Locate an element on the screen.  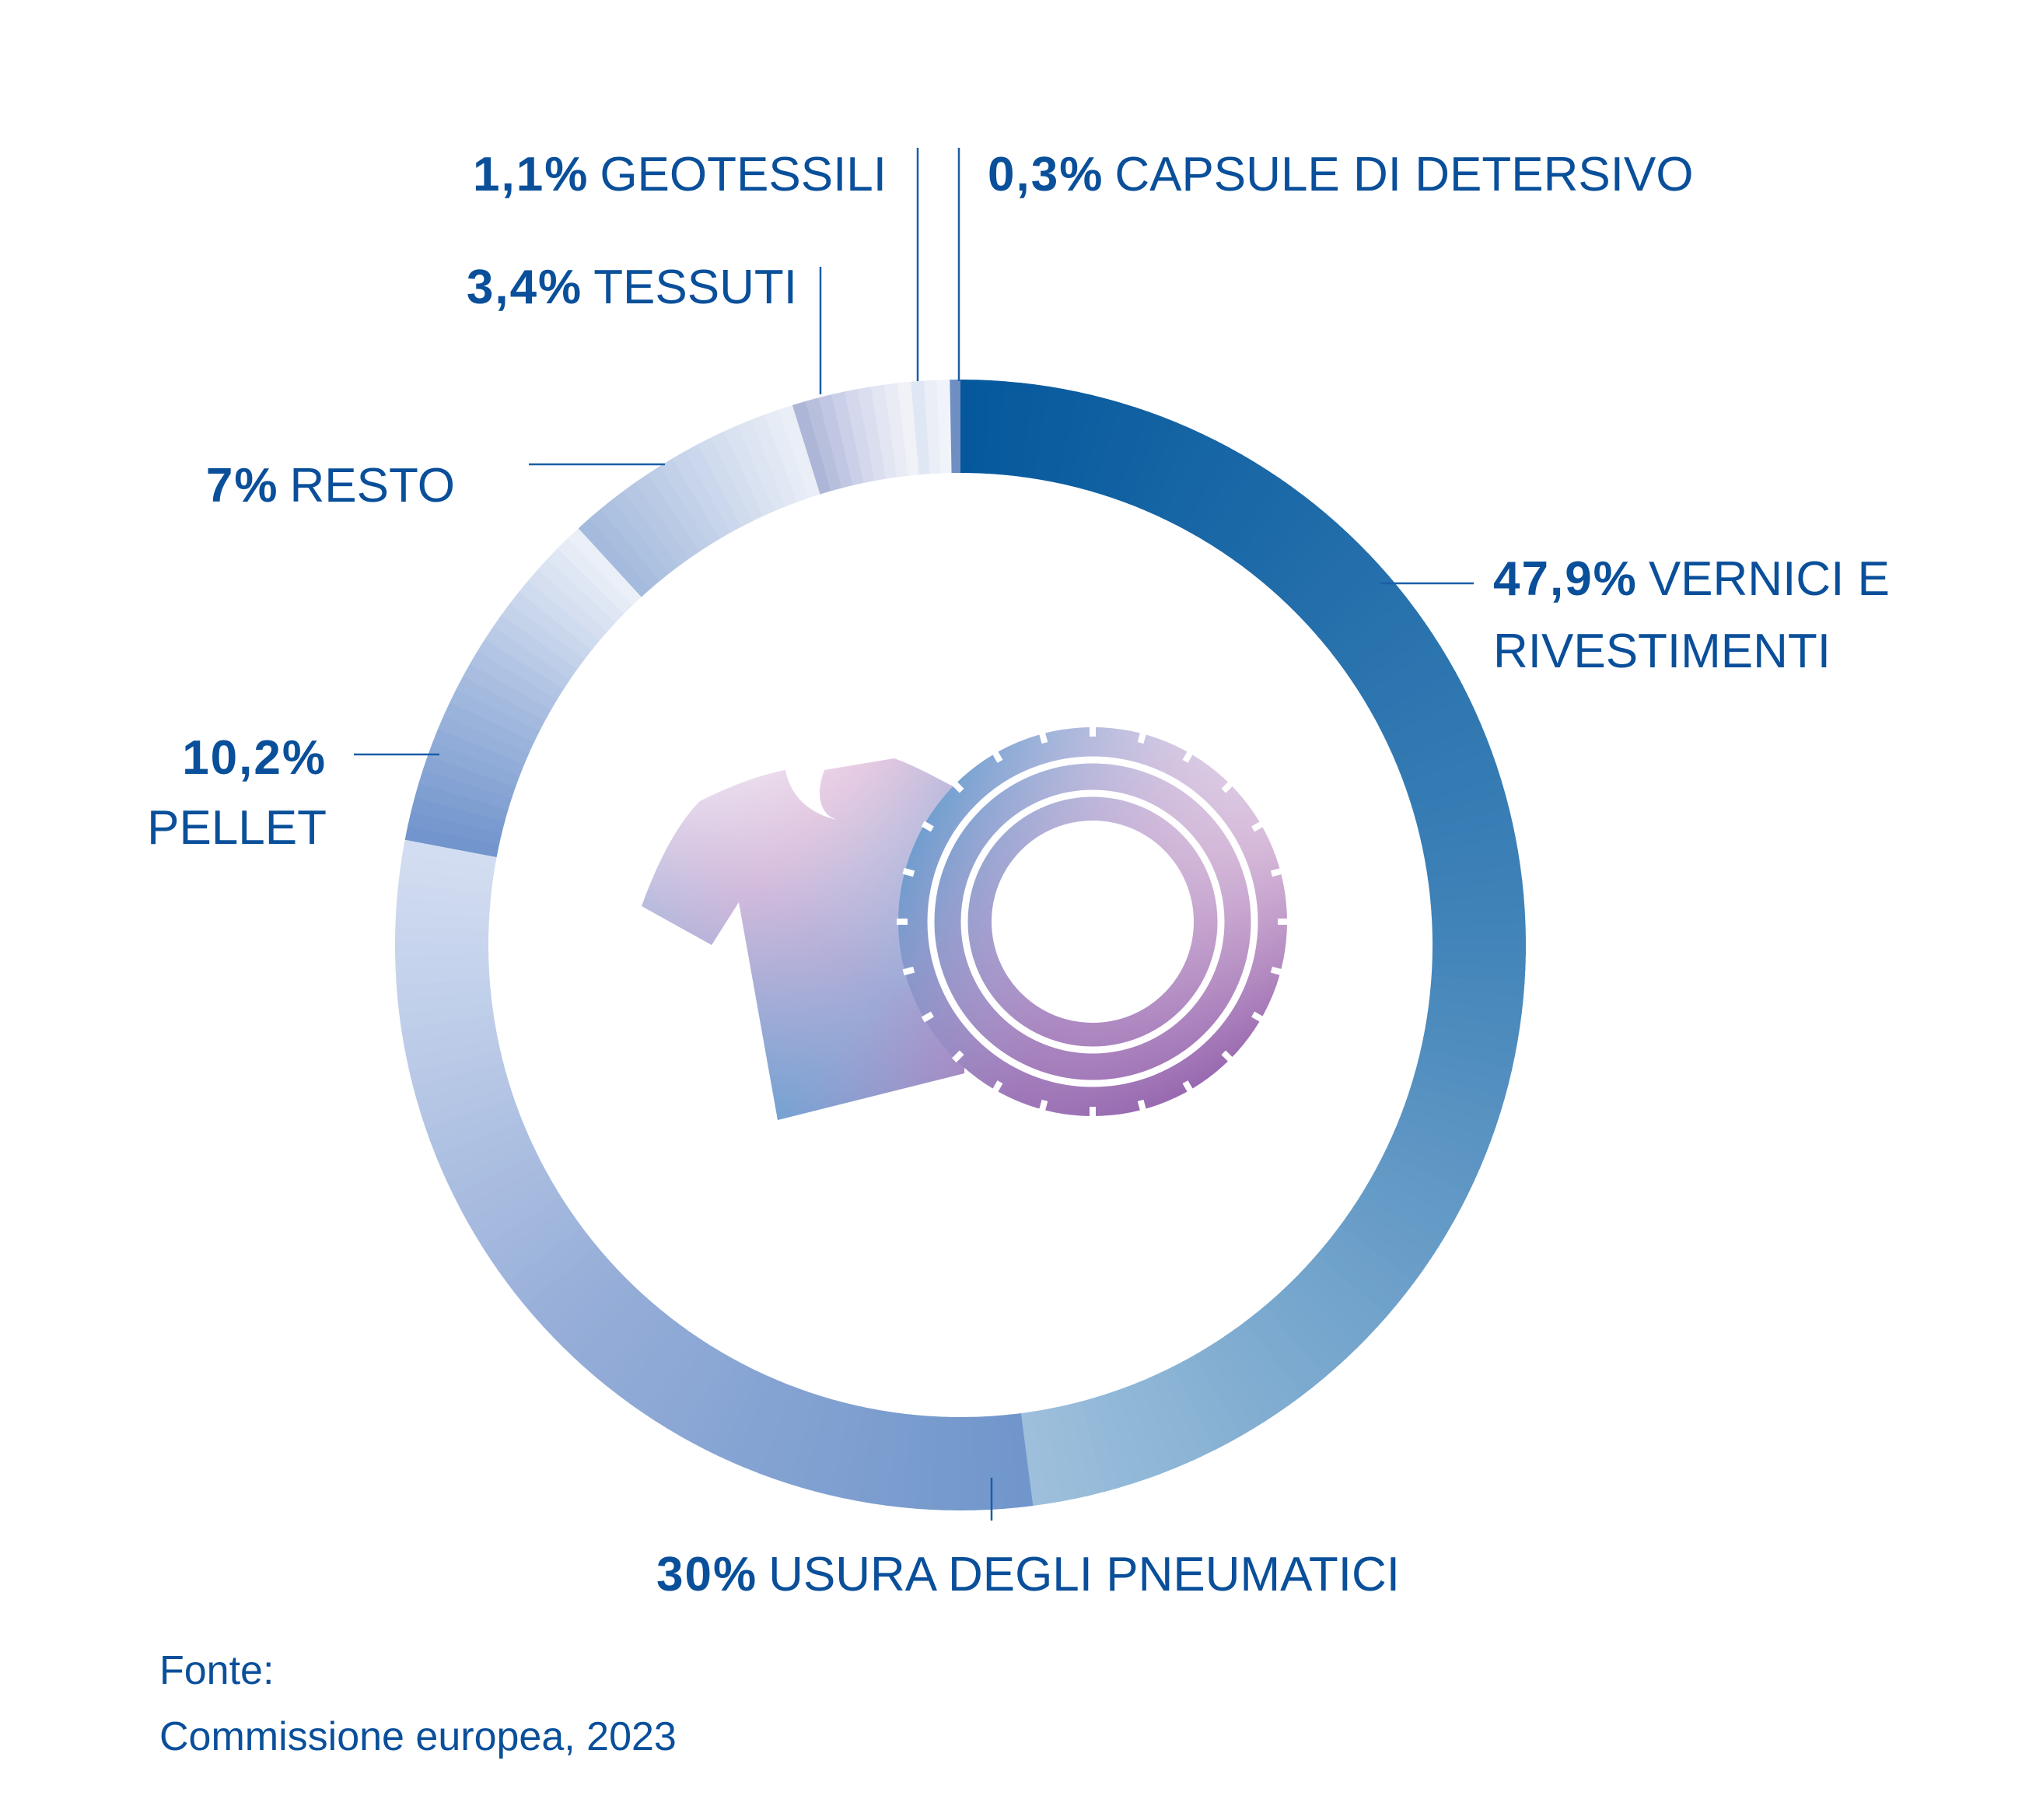
source-line-1: Fonte: is located at coordinates (217, 1670).